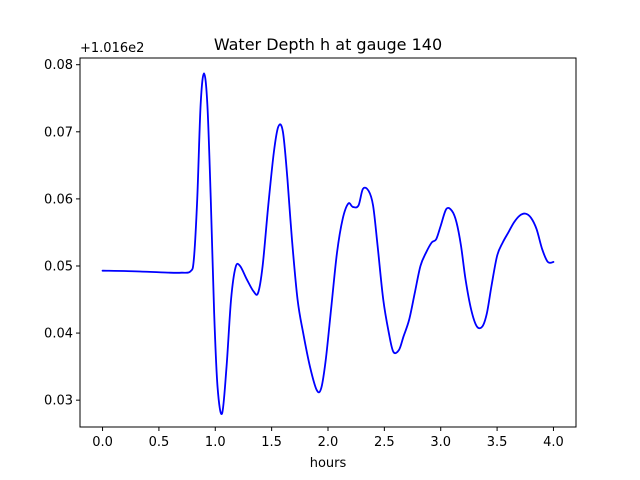 The width and height of the screenshot is (640, 480). Describe the element at coordinates (62, 233) in the screenshot. I see `y-ticks: 0.03 0.04 0.05 0.06 0.07 0.08` at that location.